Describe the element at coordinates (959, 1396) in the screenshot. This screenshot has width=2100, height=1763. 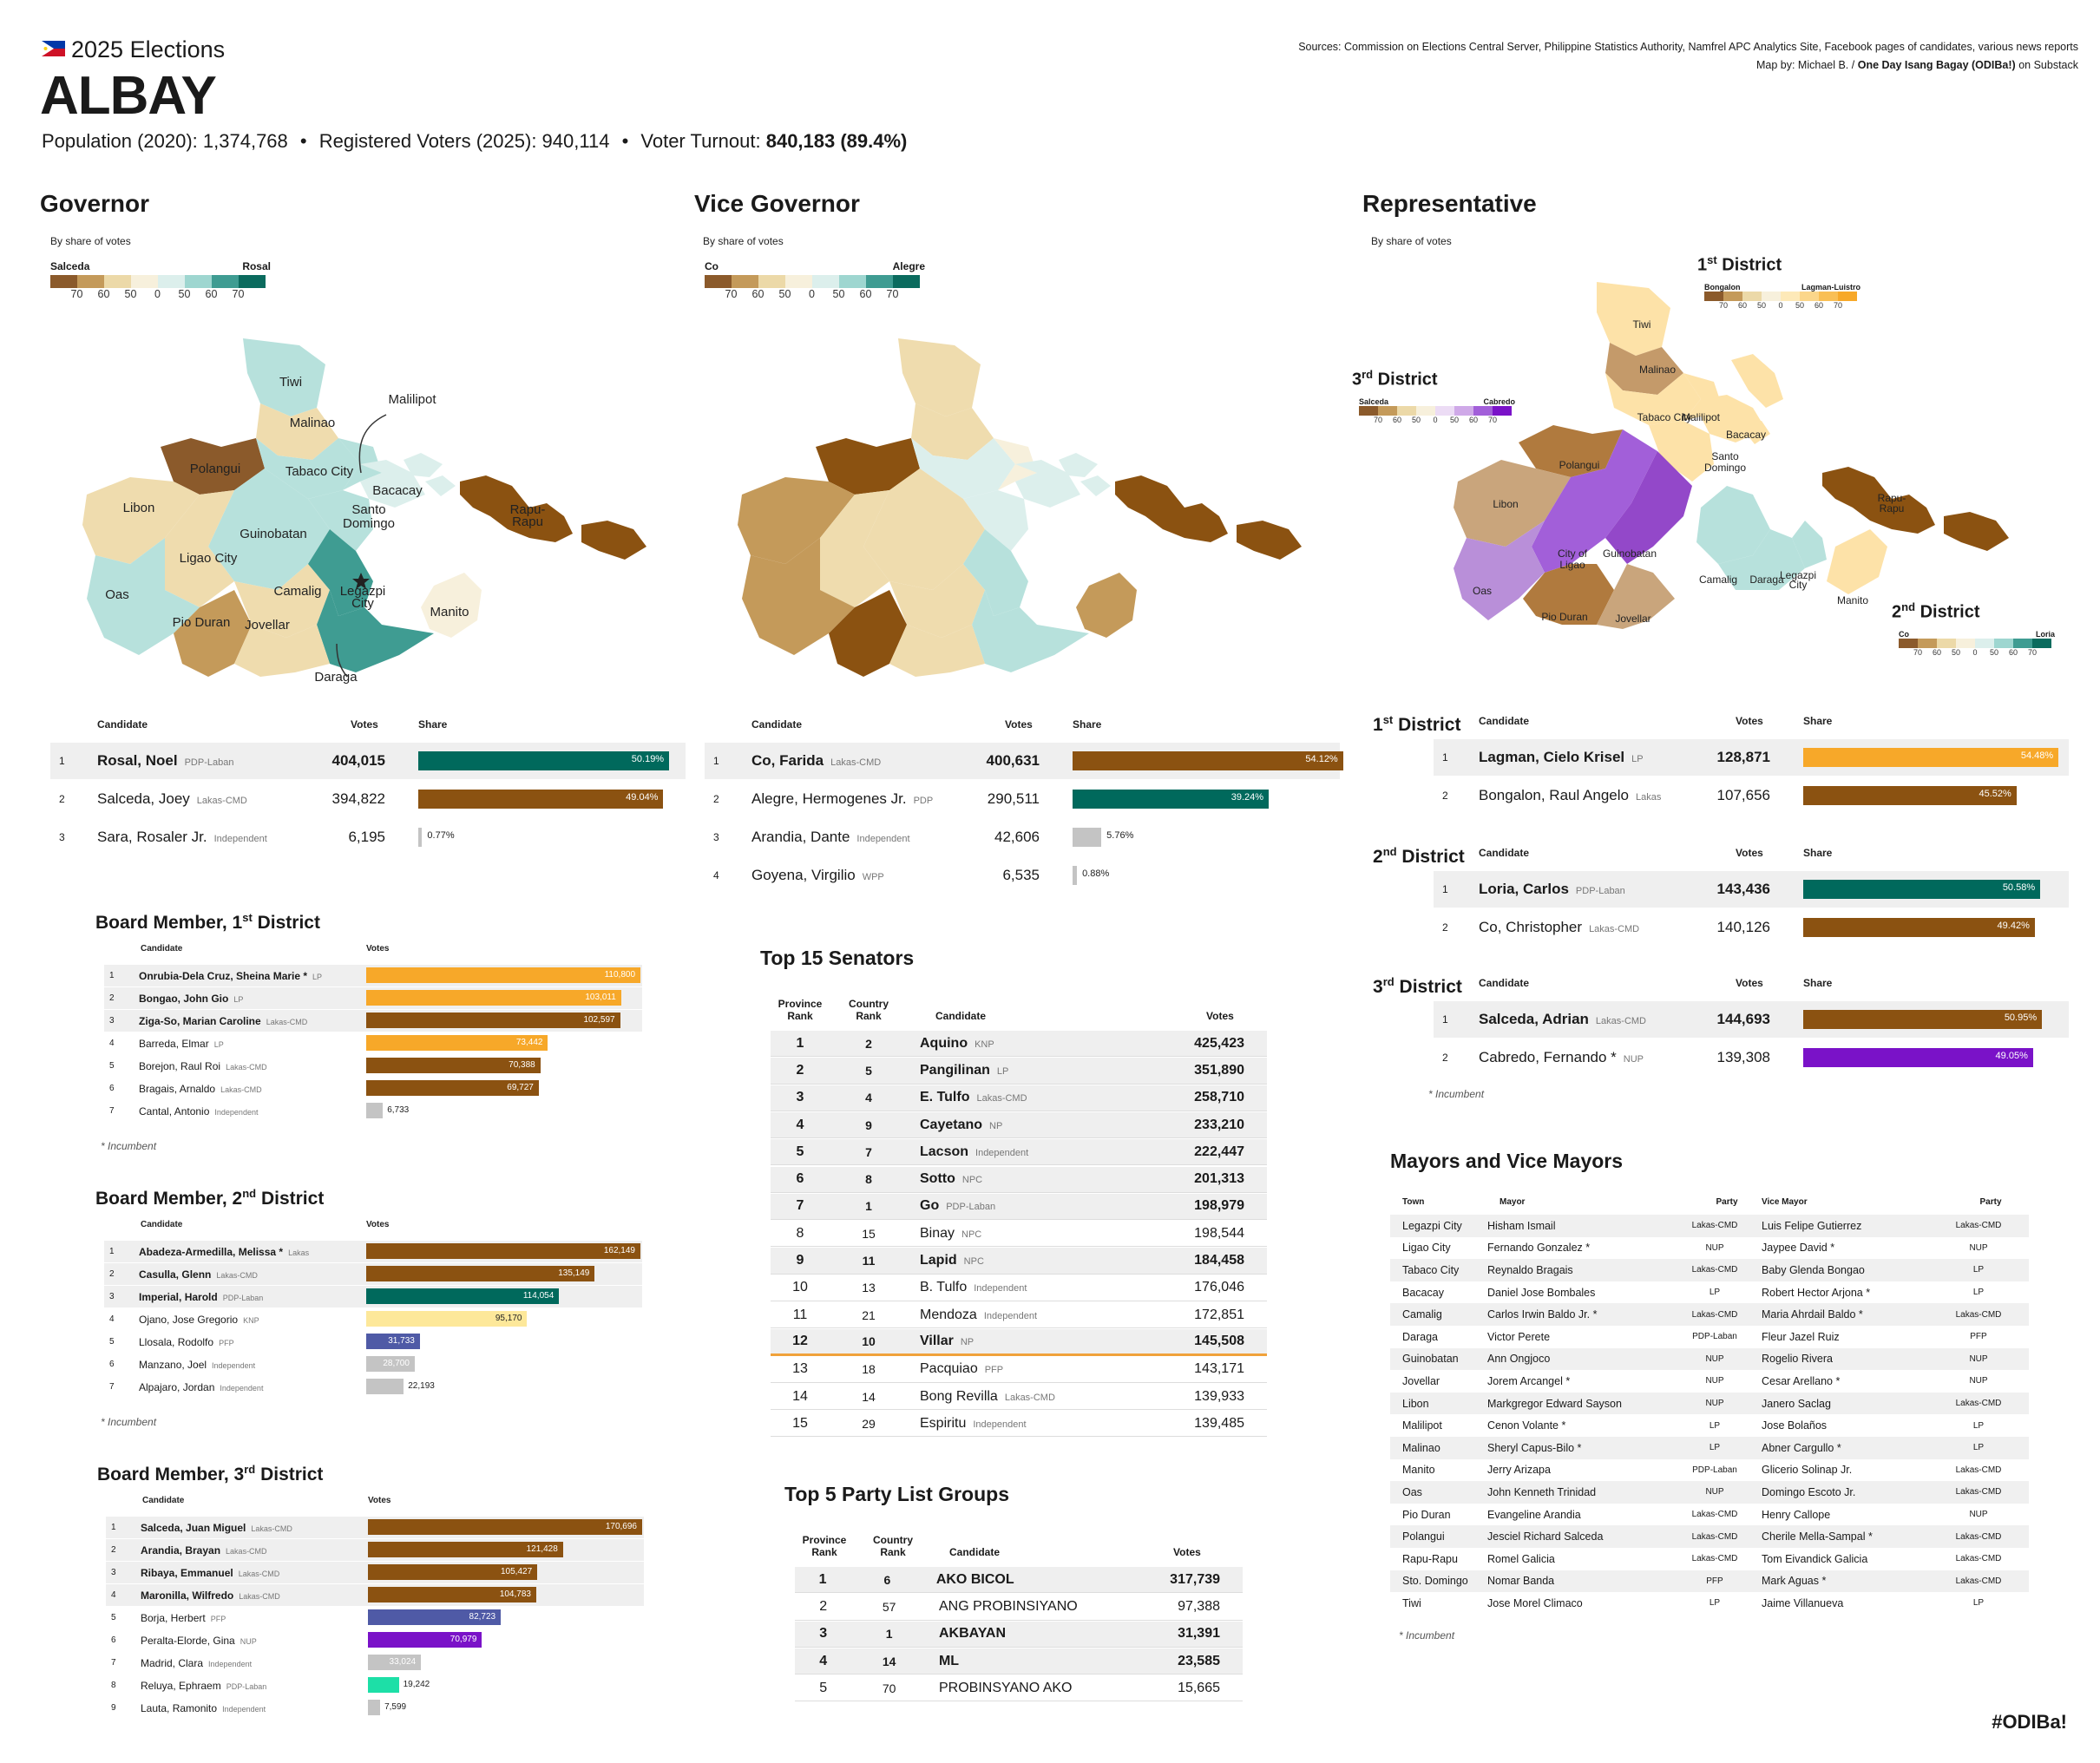
I see `candidate-name-text: Bong Revilla` at that location.